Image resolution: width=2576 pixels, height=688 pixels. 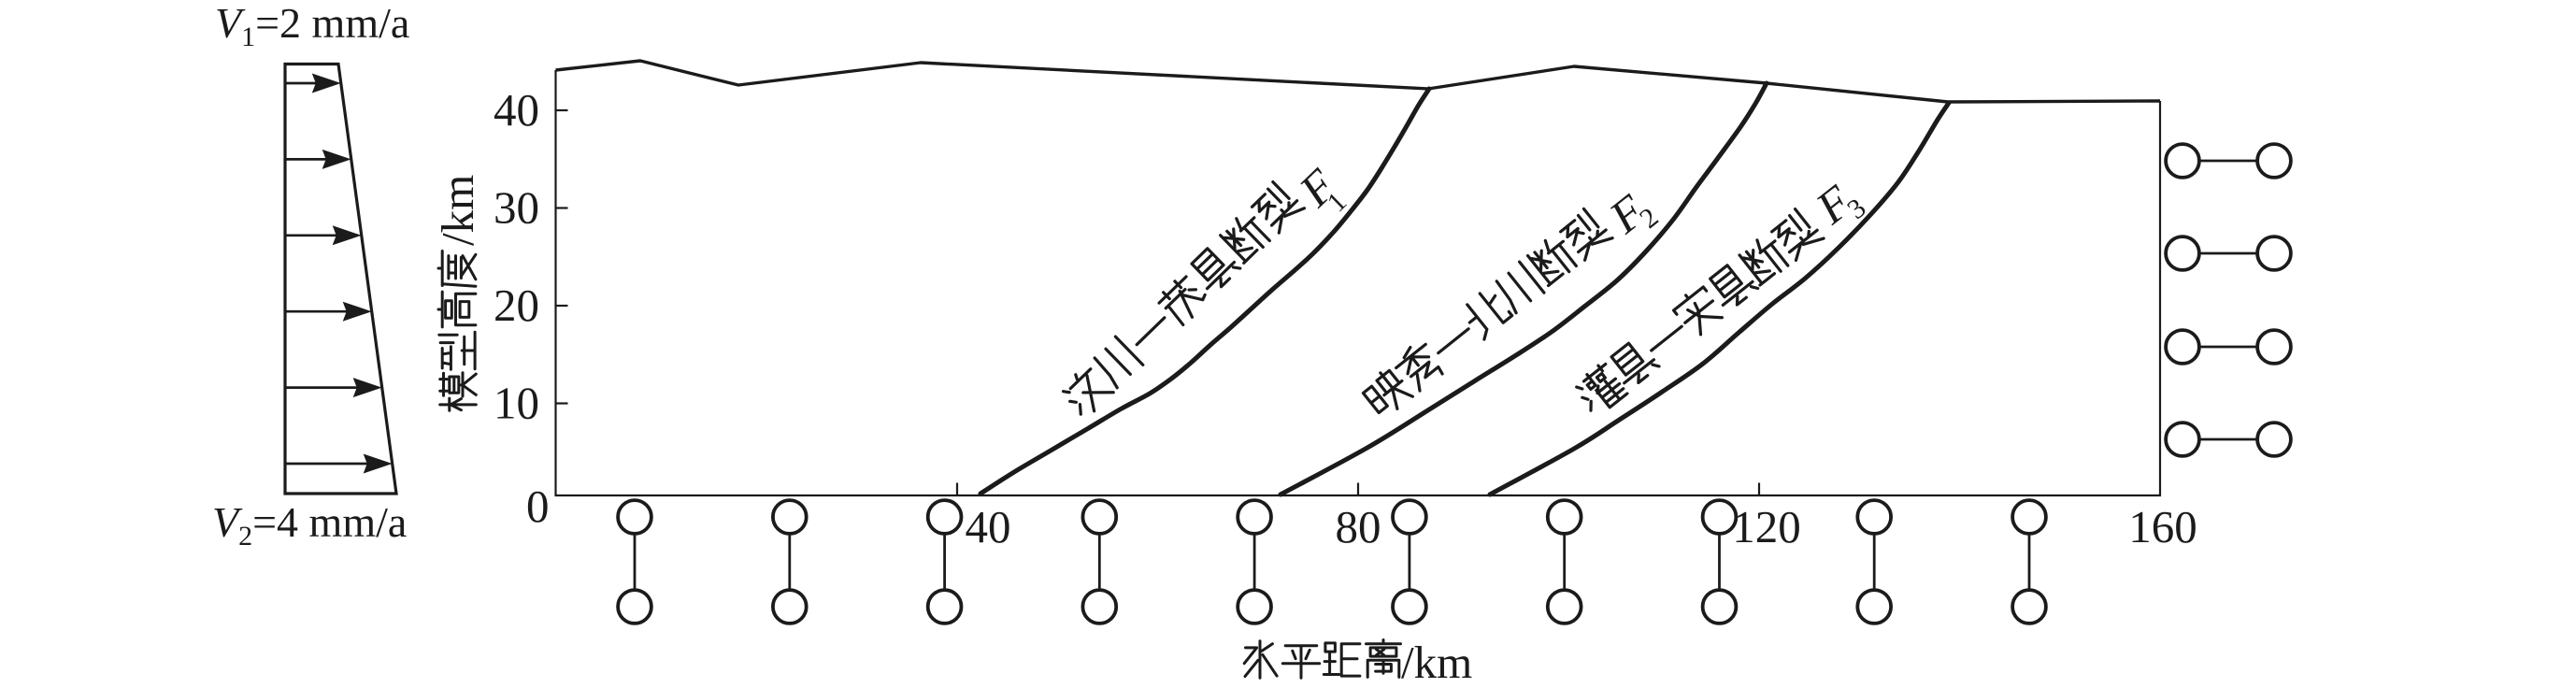 I want to click on svg-text: 10, so click(x=516, y=403).